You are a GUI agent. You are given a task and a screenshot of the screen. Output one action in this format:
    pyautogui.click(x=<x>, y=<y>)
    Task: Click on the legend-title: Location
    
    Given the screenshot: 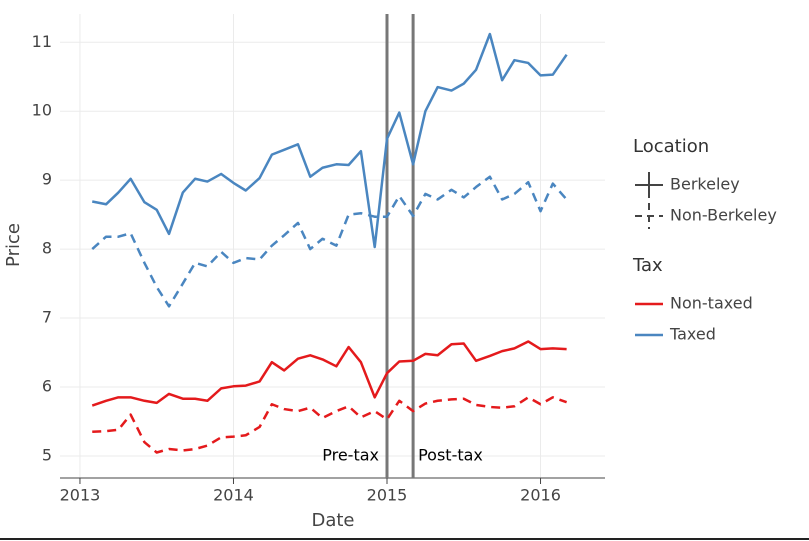 What is the action you would take?
    pyautogui.click(x=671, y=146)
    